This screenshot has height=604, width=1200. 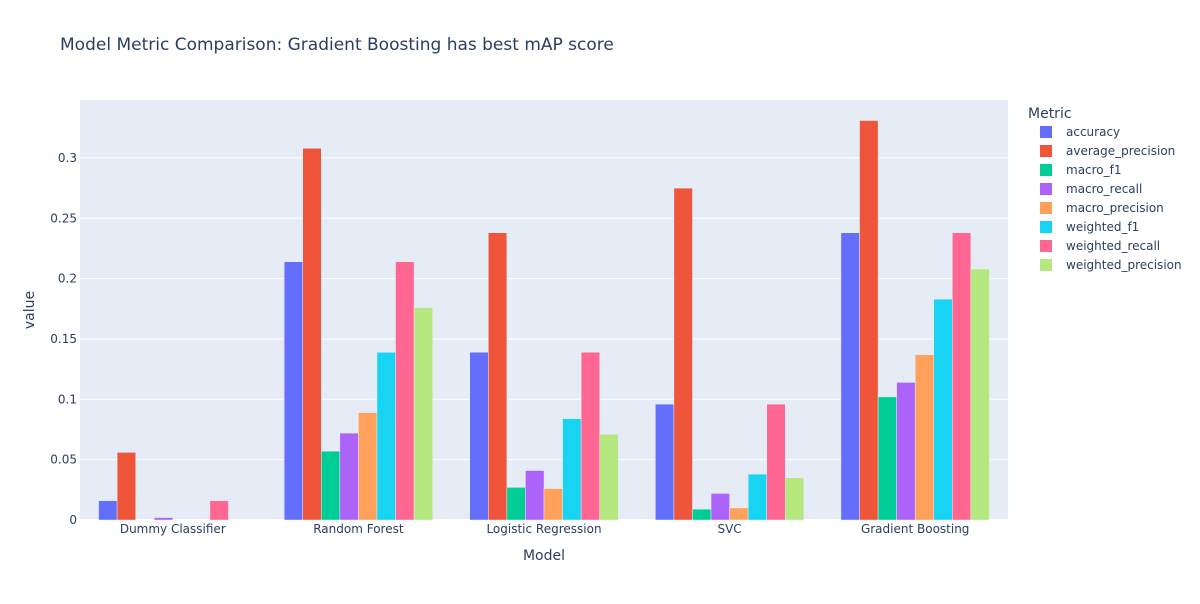 I want to click on legend-item-macro_recall: macro_recall, so click(x=1091, y=189).